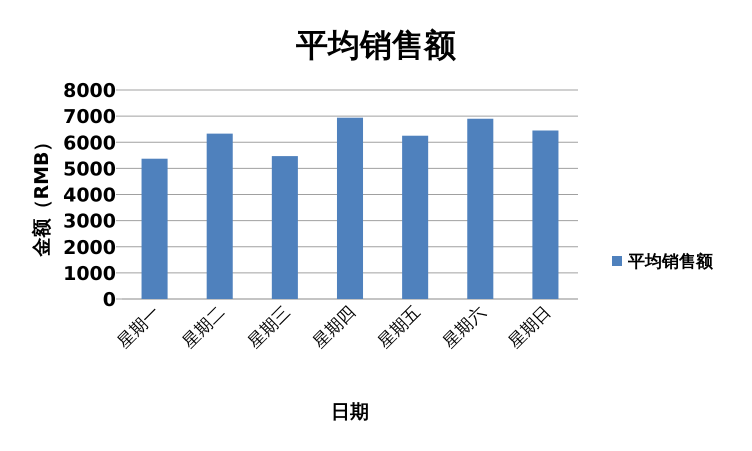 Image resolution: width=752 pixels, height=451 pixels. I want to click on y-tick-label: 5000, so click(89, 169).